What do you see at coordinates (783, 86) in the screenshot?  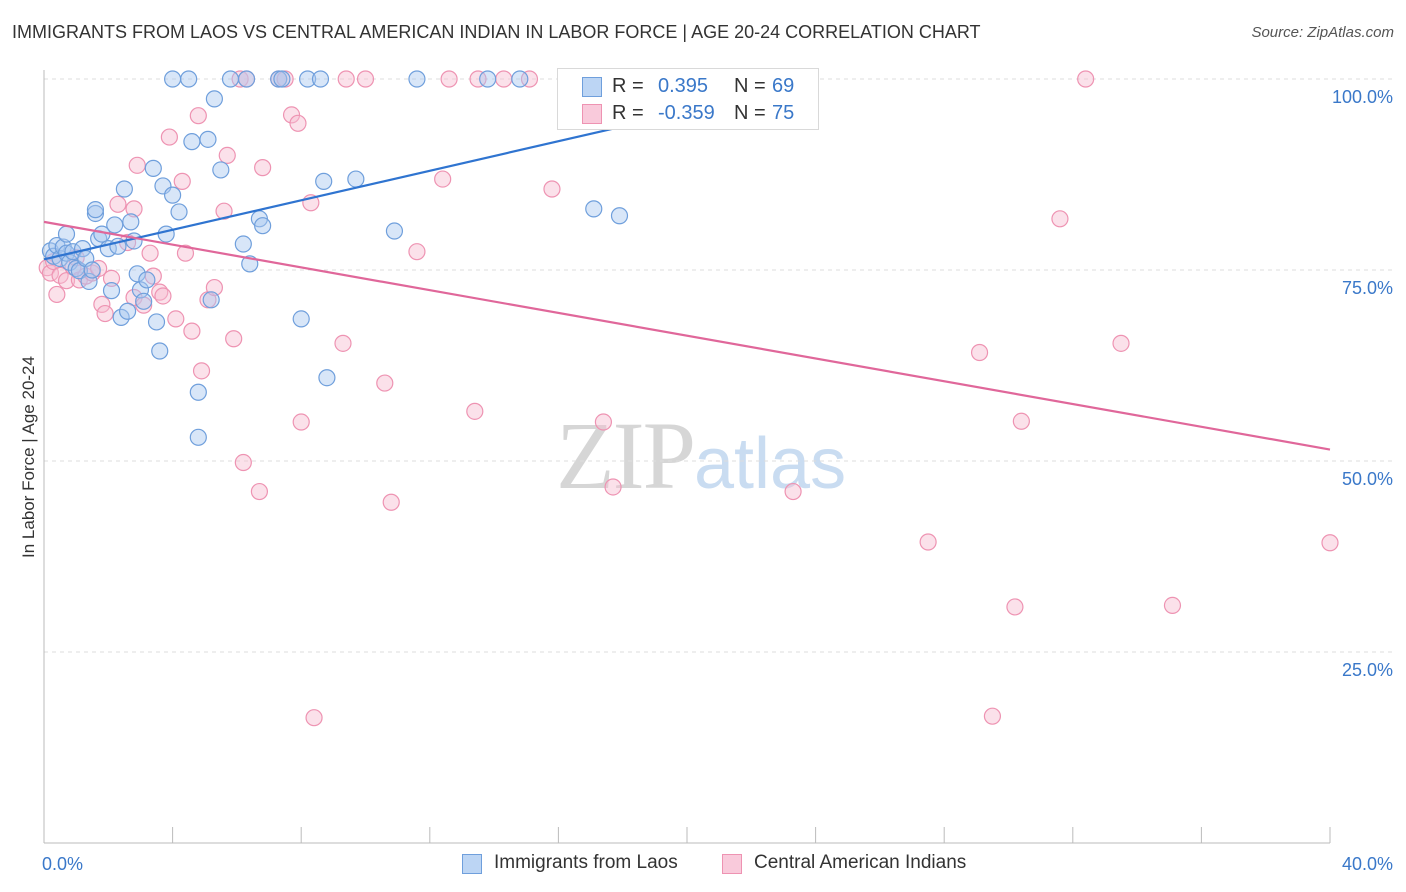 I see `legend-n-value-laos: 69` at bounding box center [783, 86].